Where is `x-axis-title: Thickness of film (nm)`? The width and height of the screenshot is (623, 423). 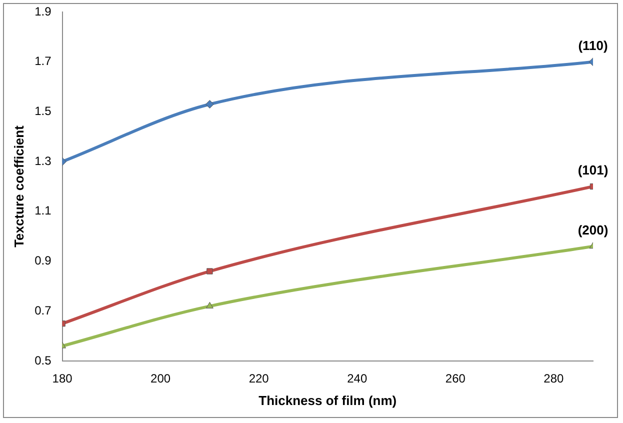
x-axis-title: Thickness of film (nm) is located at coordinates (327, 400).